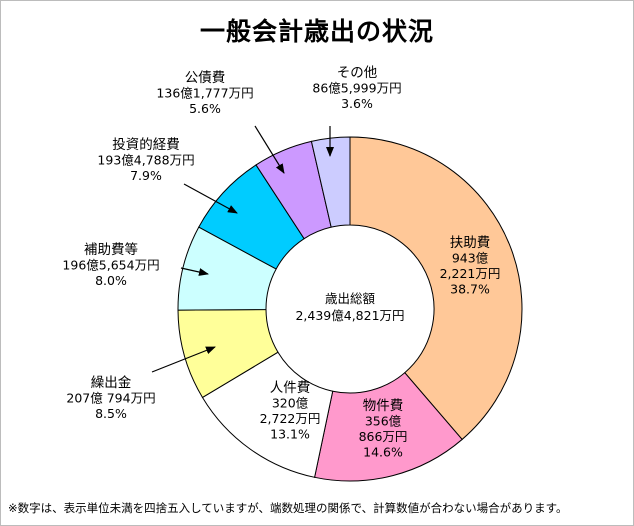 The width and height of the screenshot is (634, 526). What do you see at coordinates (383, 421) in the screenshot?
I see `slice-label-1-line-1: 356億` at bounding box center [383, 421].